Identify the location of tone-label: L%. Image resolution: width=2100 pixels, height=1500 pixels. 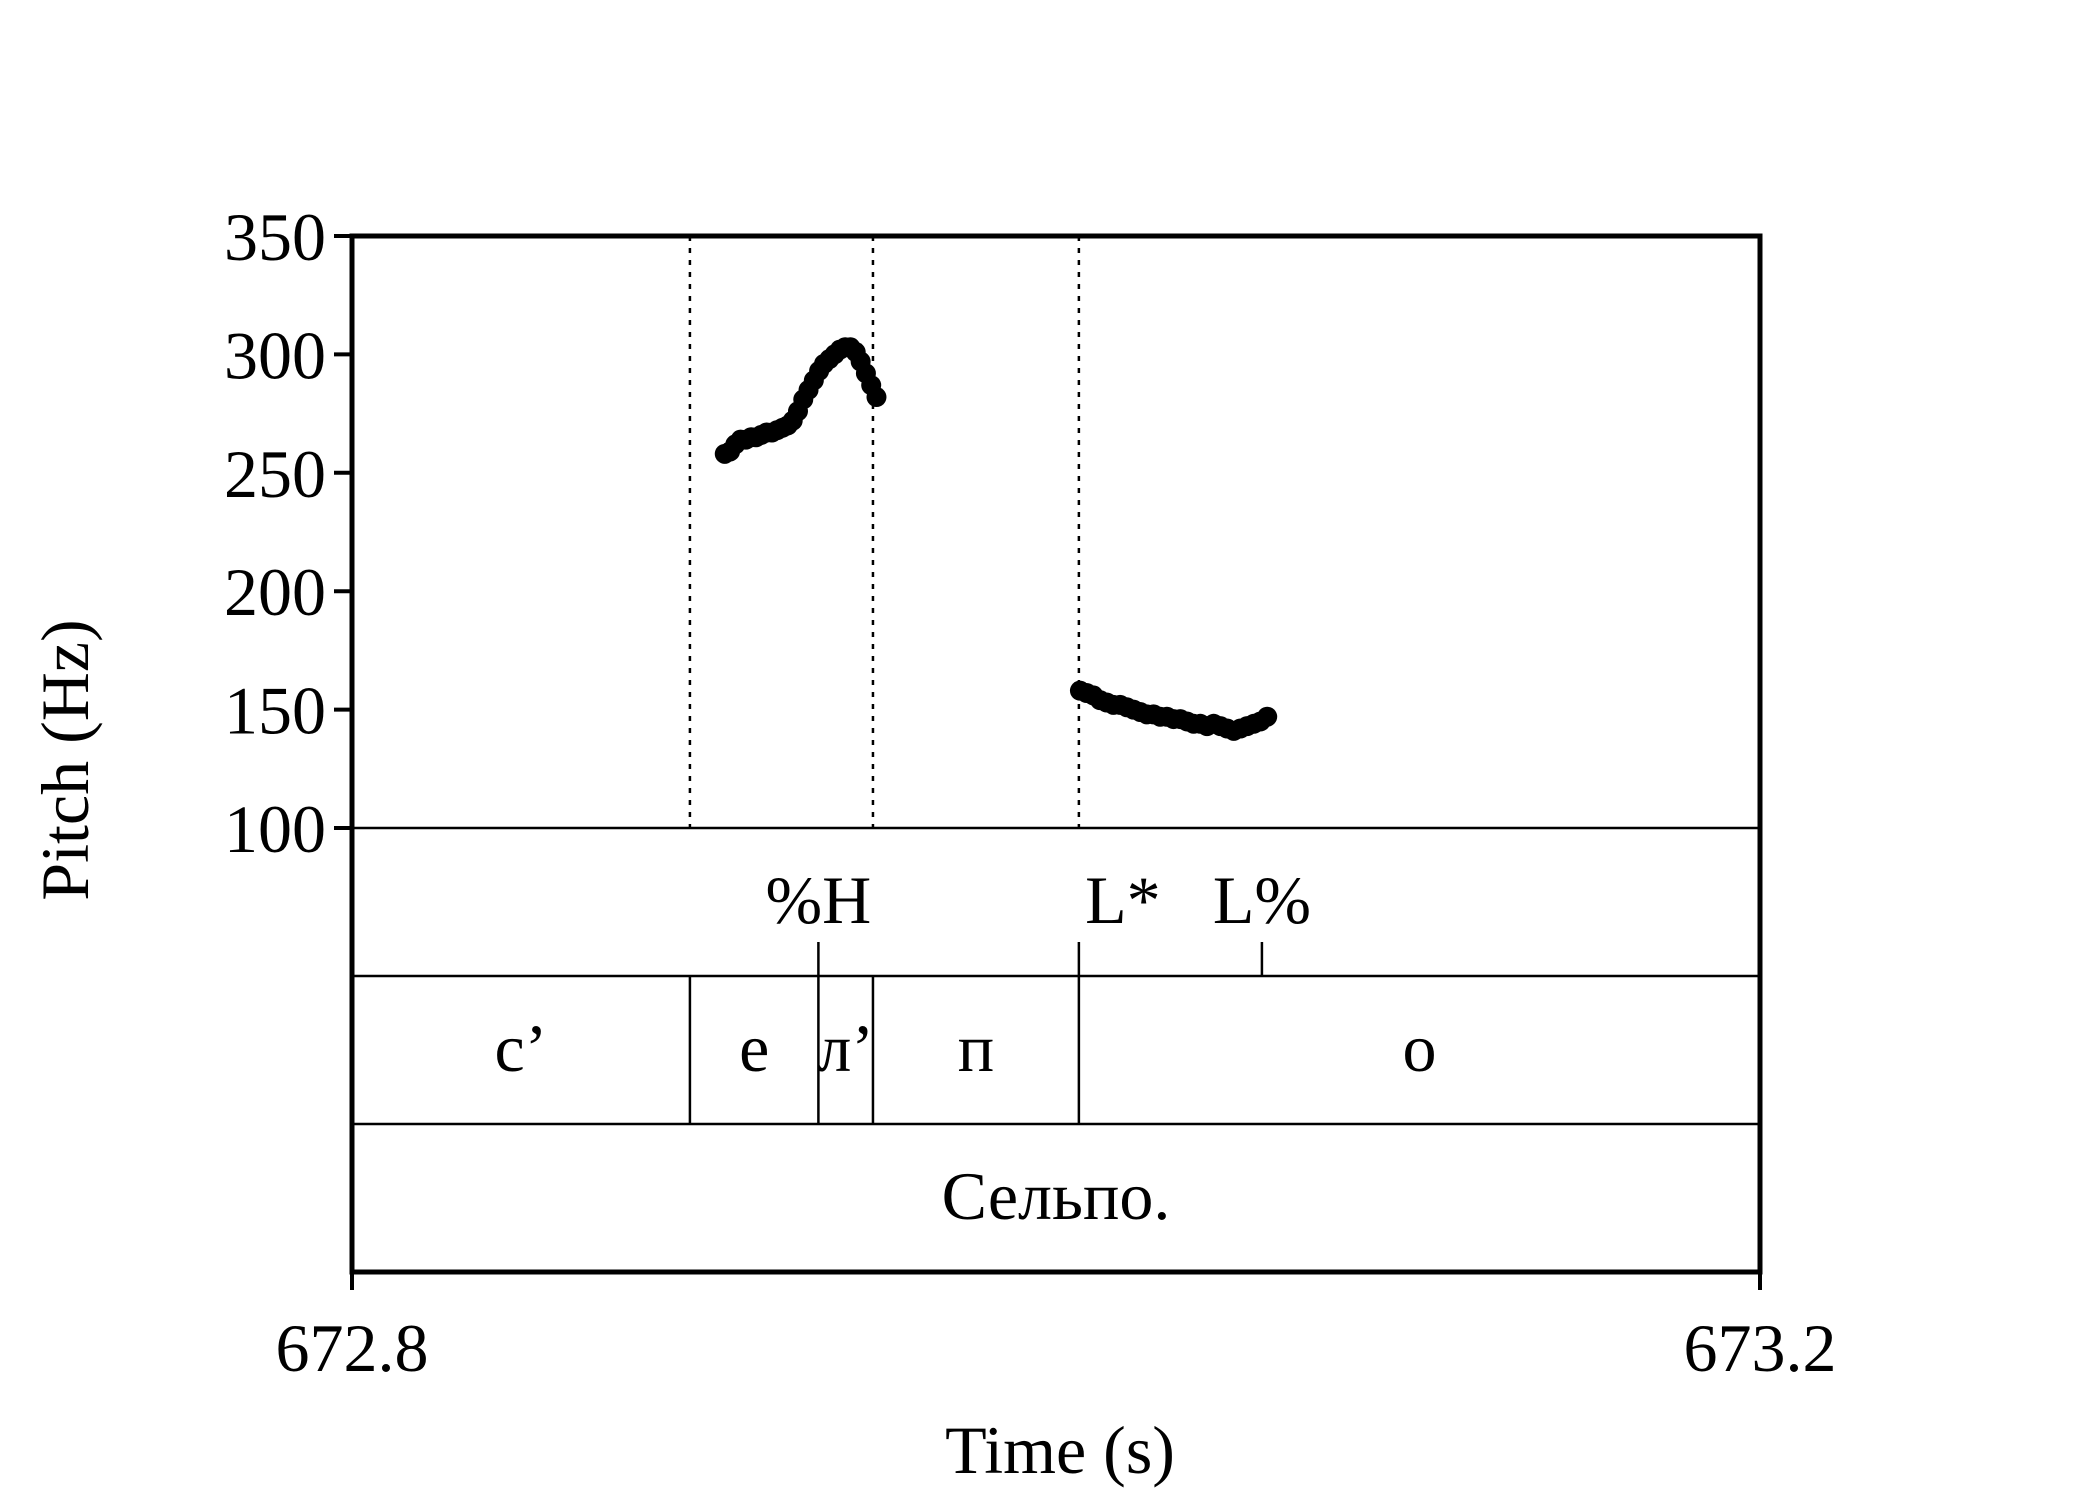
(1262, 900).